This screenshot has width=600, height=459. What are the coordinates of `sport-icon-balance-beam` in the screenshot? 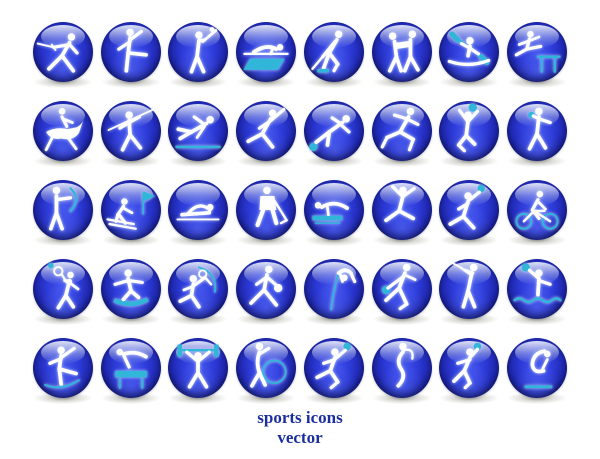 It's located at (266, 56).